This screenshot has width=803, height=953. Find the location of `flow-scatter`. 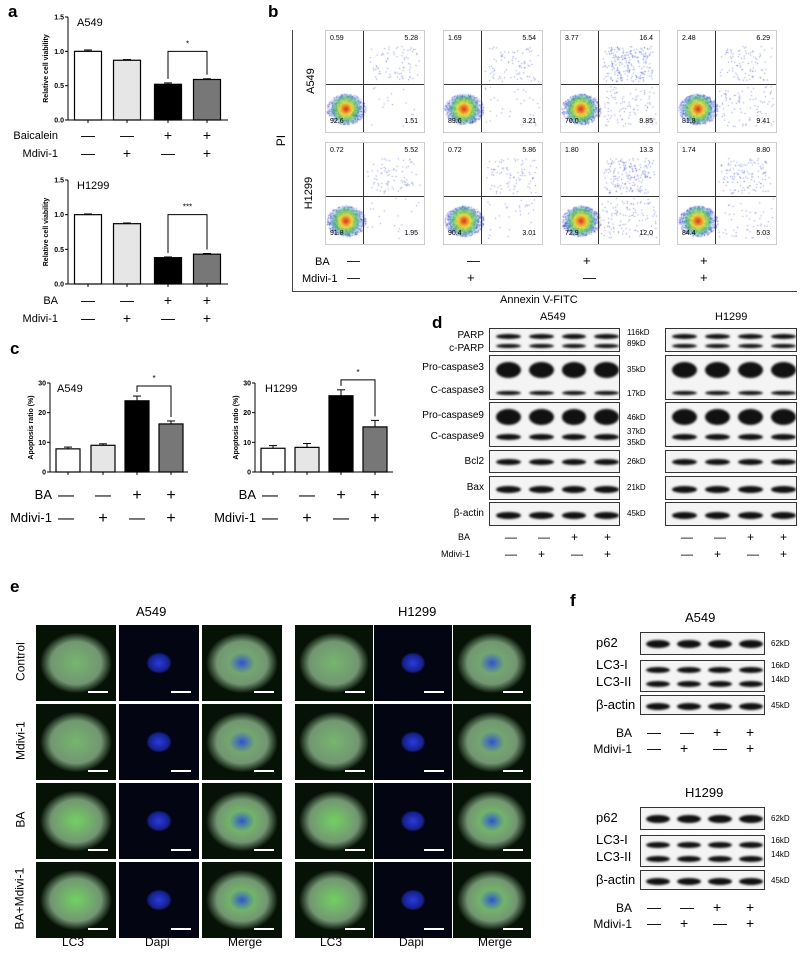

flow-scatter is located at coordinates (727, 193).